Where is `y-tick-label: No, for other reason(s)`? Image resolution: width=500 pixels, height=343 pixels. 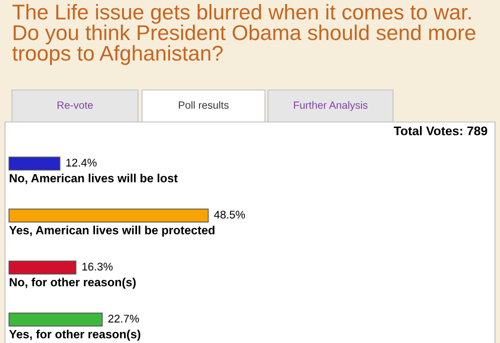 y-tick-label: No, for other reason(s) is located at coordinates (73, 283).